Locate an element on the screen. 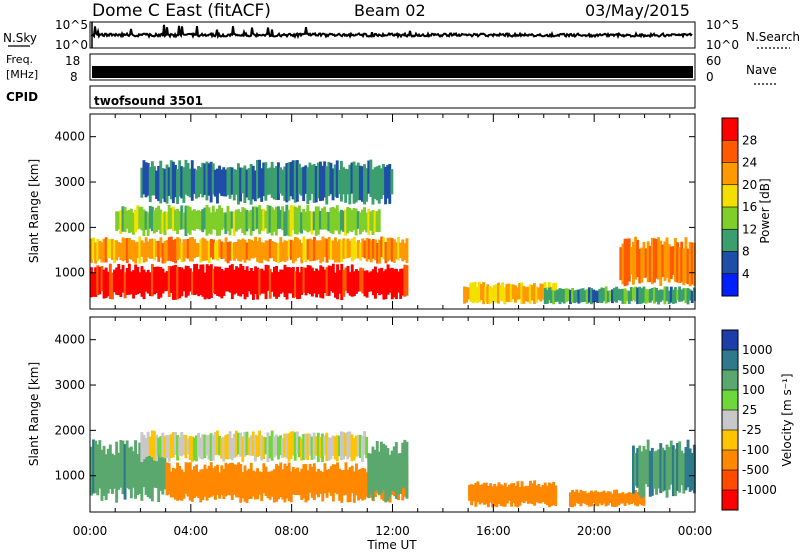 The width and height of the screenshot is (800, 554). nsearch-tick-high: 10^5 is located at coordinates (722, 25).